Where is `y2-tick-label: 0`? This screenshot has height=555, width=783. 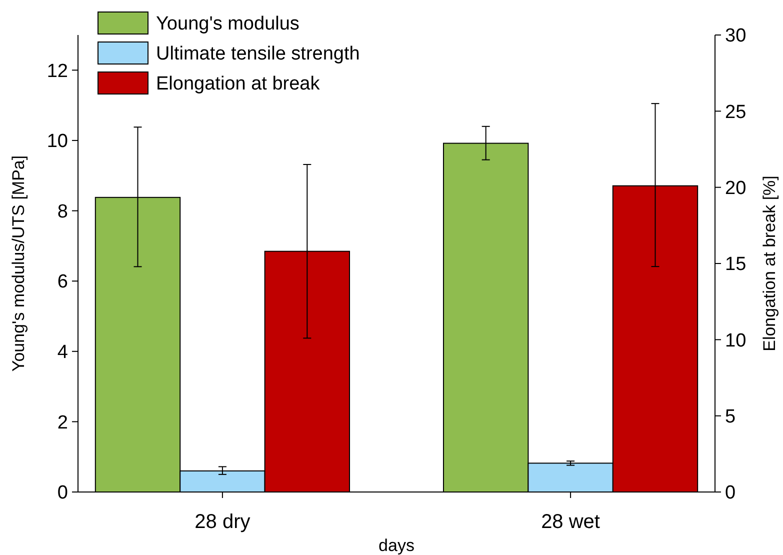 y2-tick-label: 0 is located at coordinates (730, 493).